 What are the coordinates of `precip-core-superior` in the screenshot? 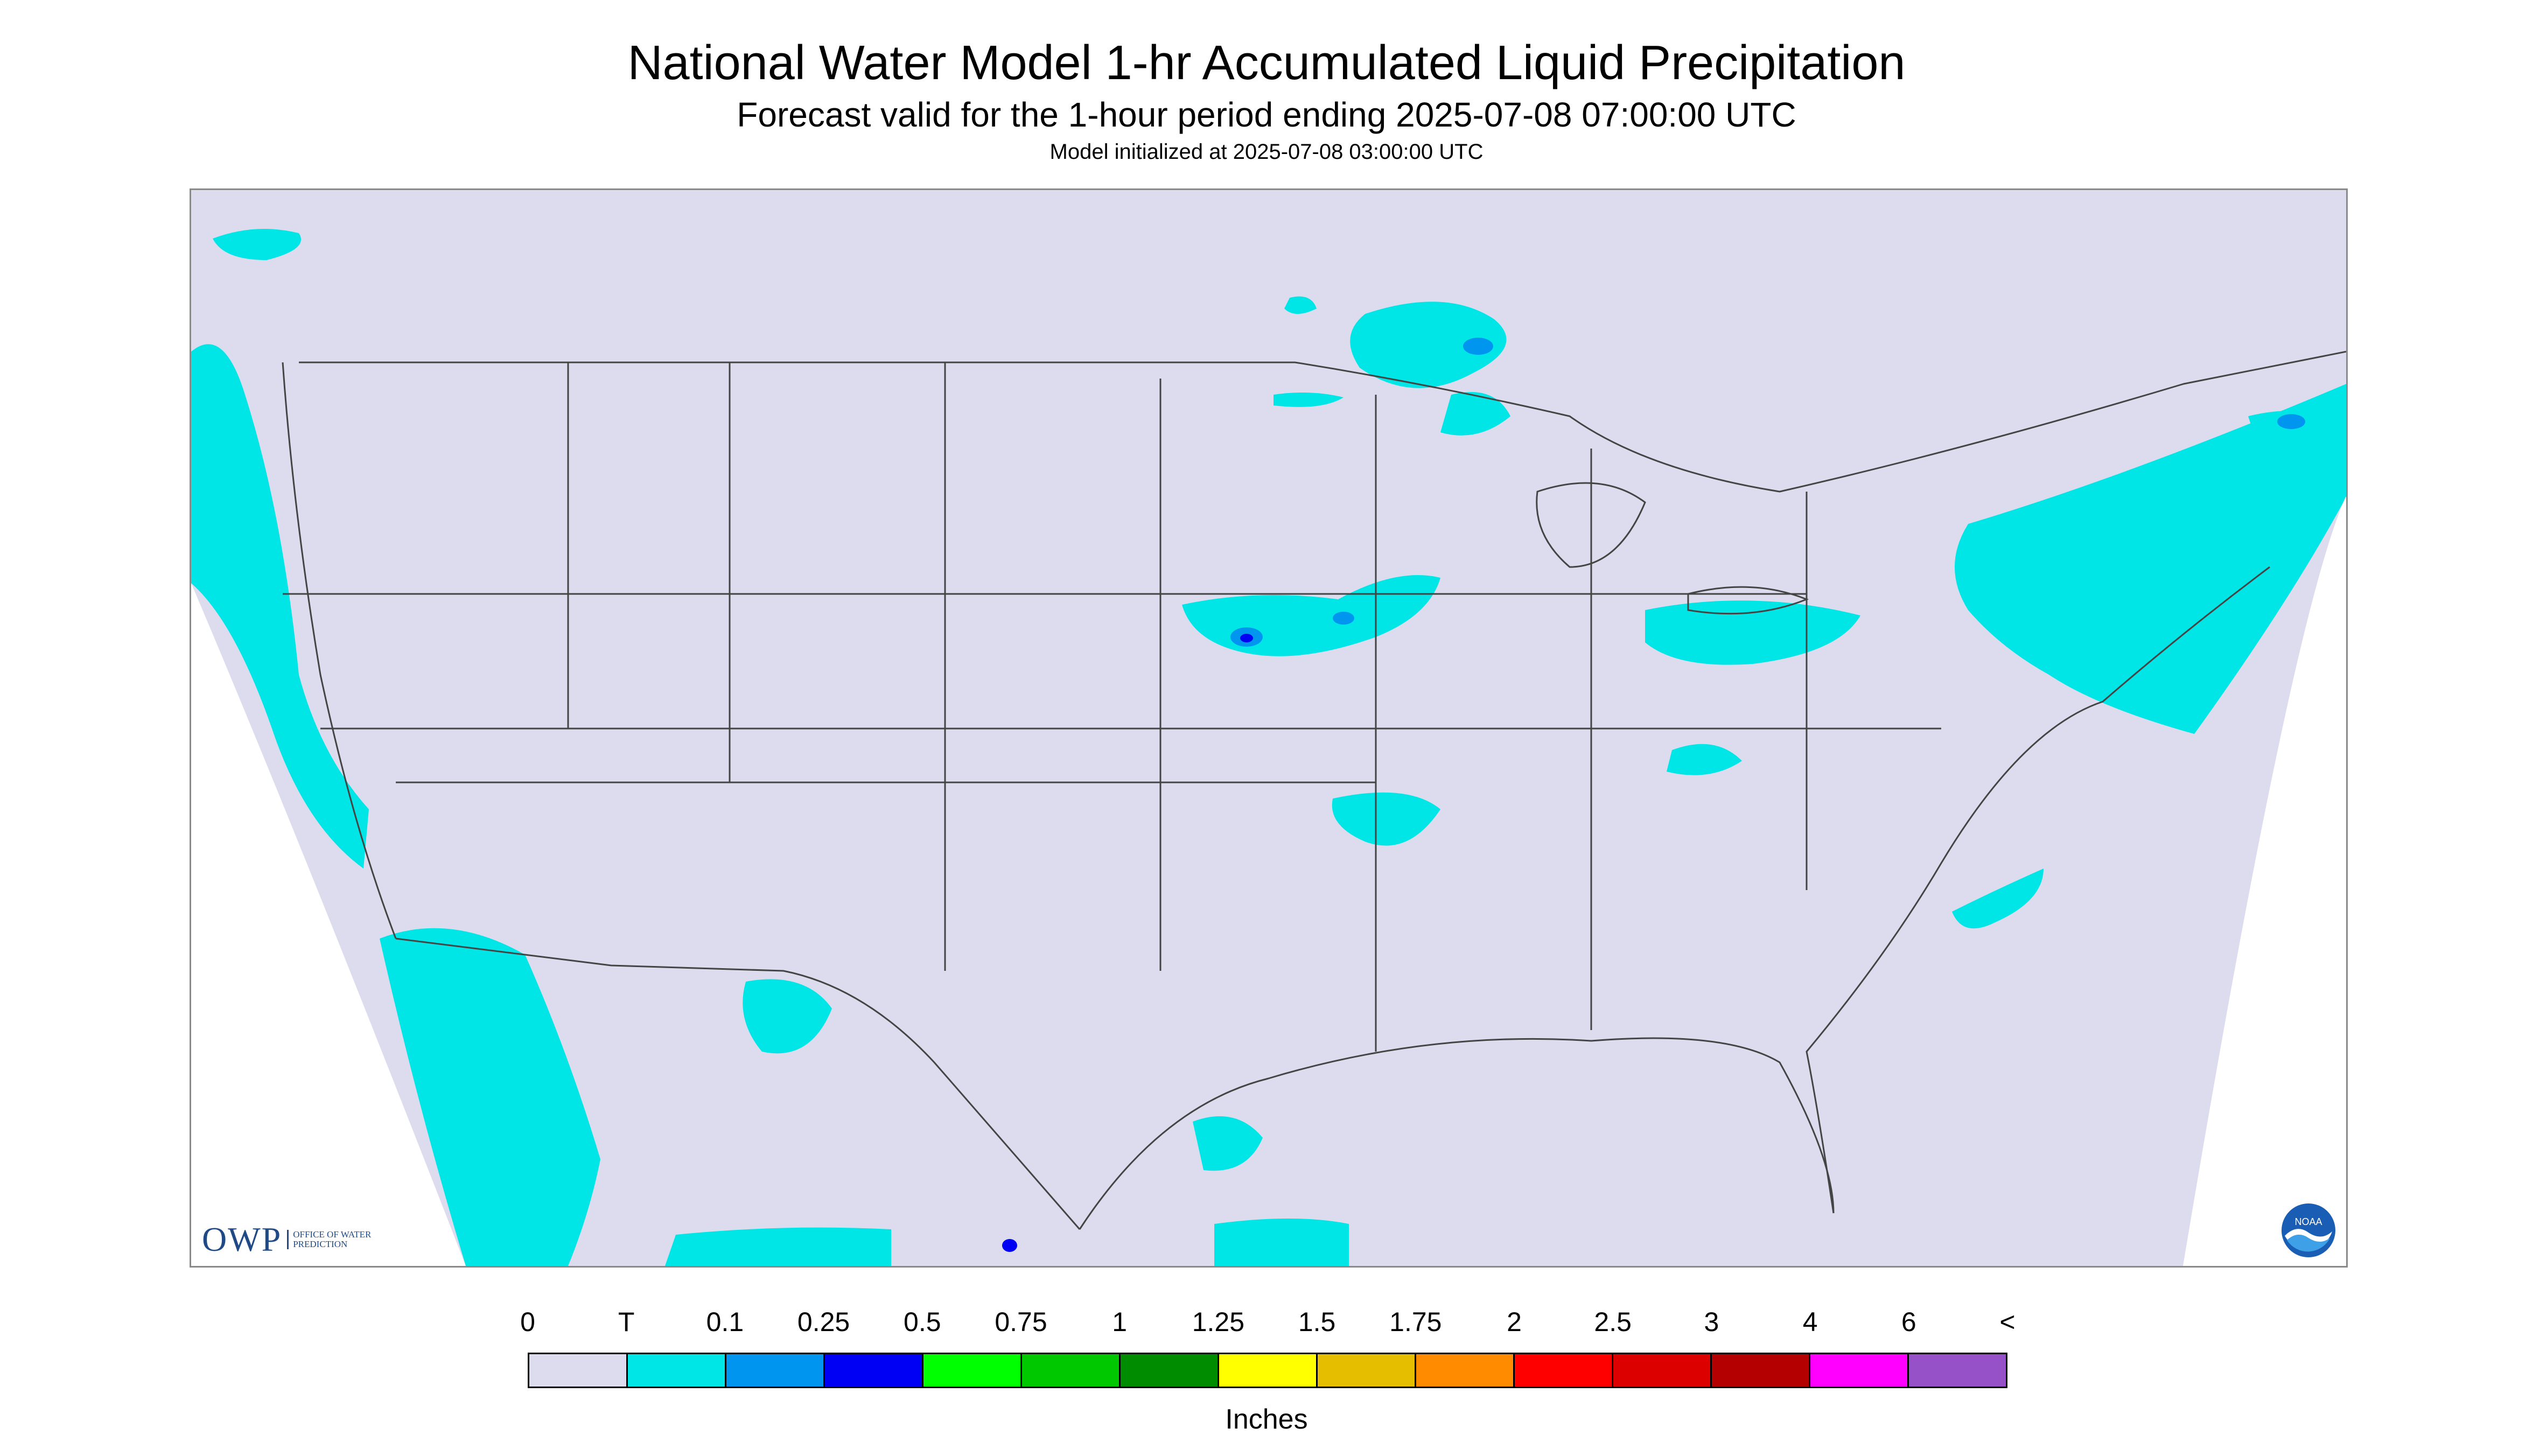 It's located at (1478, 346).